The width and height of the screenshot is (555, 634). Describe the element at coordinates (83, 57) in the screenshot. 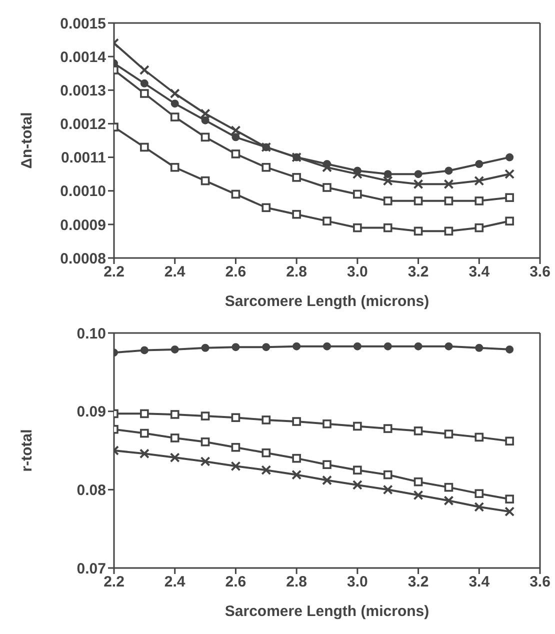

I see `y-tick-label: 0.0014` at that location.